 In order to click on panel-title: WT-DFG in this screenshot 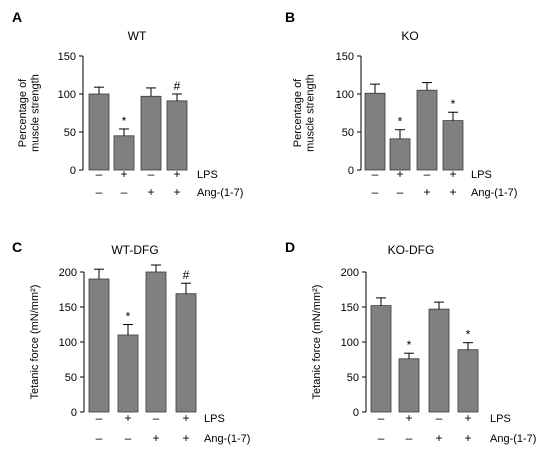, I will do `click(134, 250)`.